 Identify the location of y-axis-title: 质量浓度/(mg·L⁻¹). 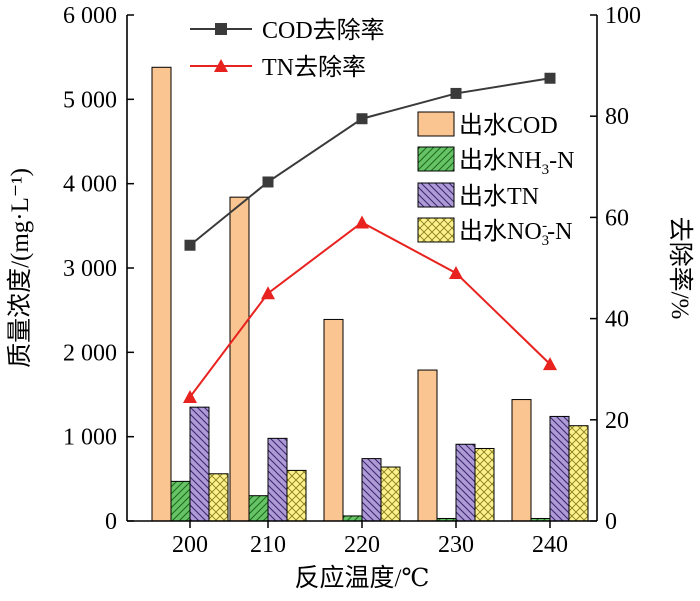
(20, 268).